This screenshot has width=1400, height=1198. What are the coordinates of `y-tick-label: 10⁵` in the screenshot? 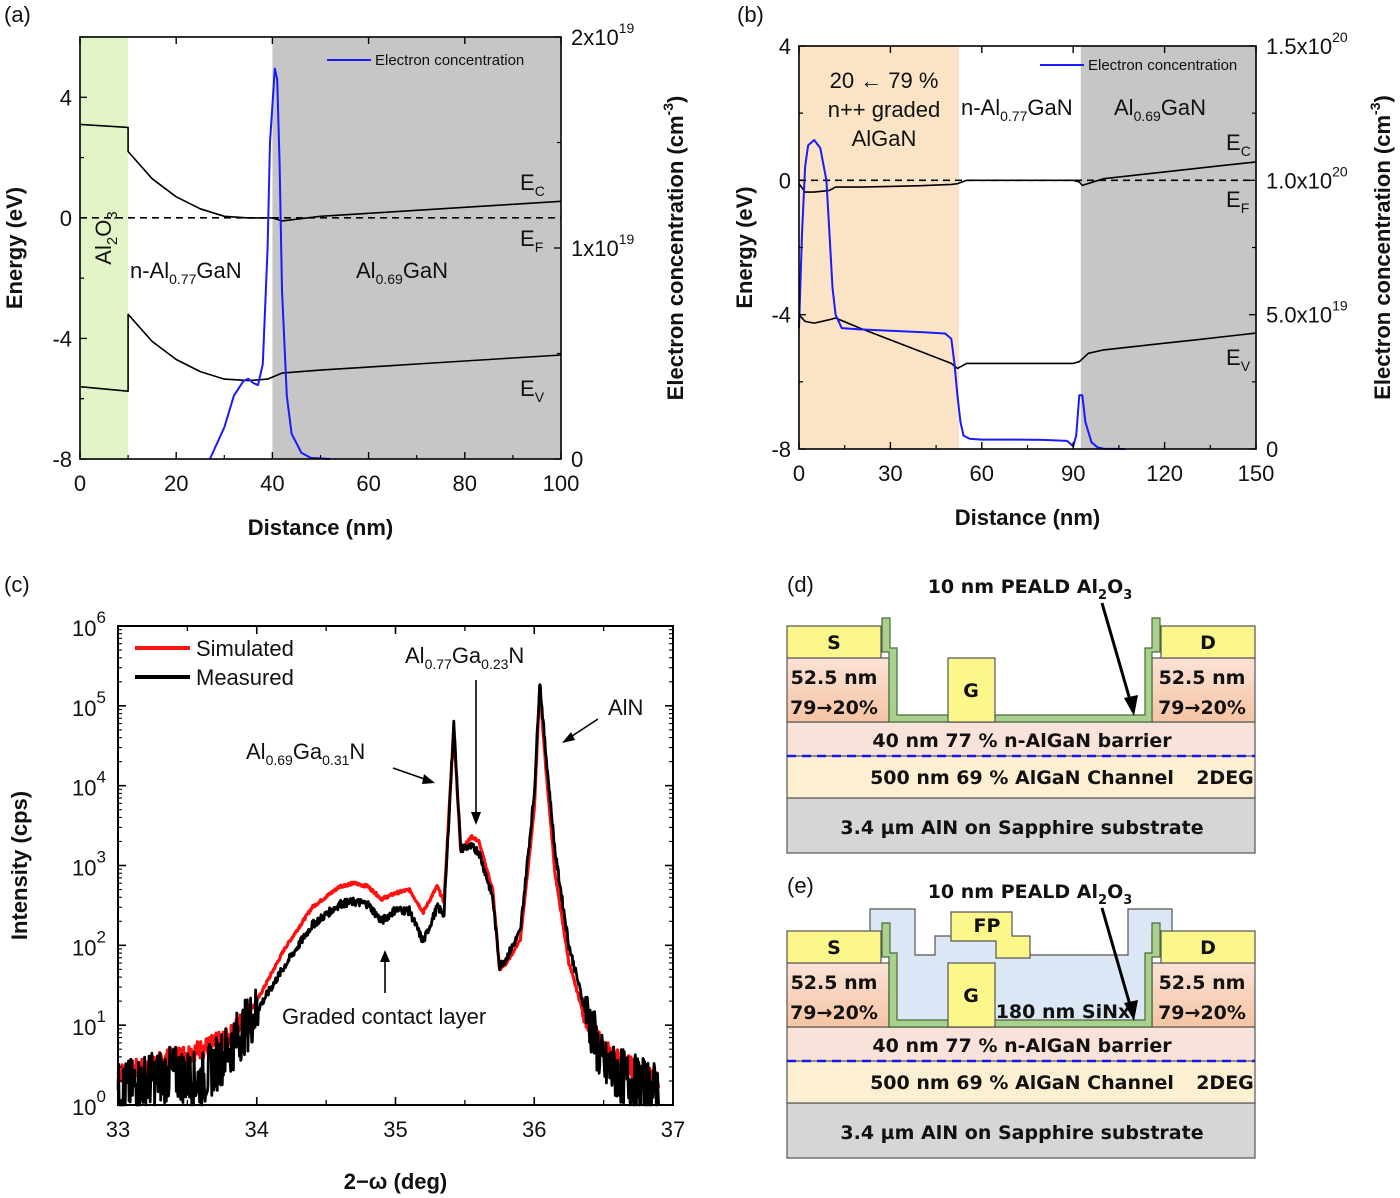 It's located at (89, 704).